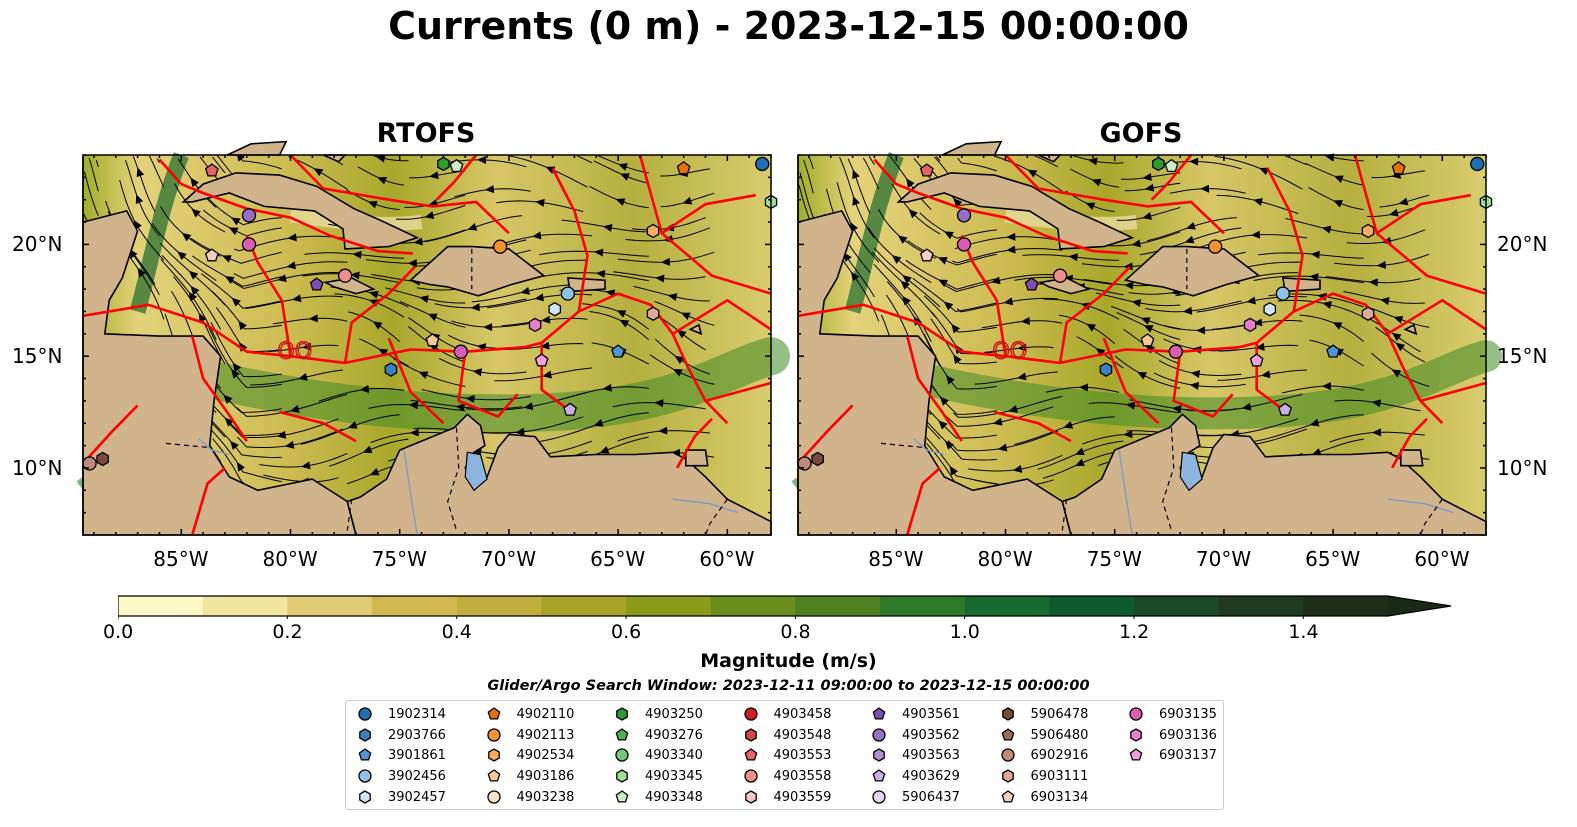 The height and width of the screenshot is (827, 1577). Describe the element at coordinates (802, 735) in the screenshot. I see `legend-label: 4903548` at that location.